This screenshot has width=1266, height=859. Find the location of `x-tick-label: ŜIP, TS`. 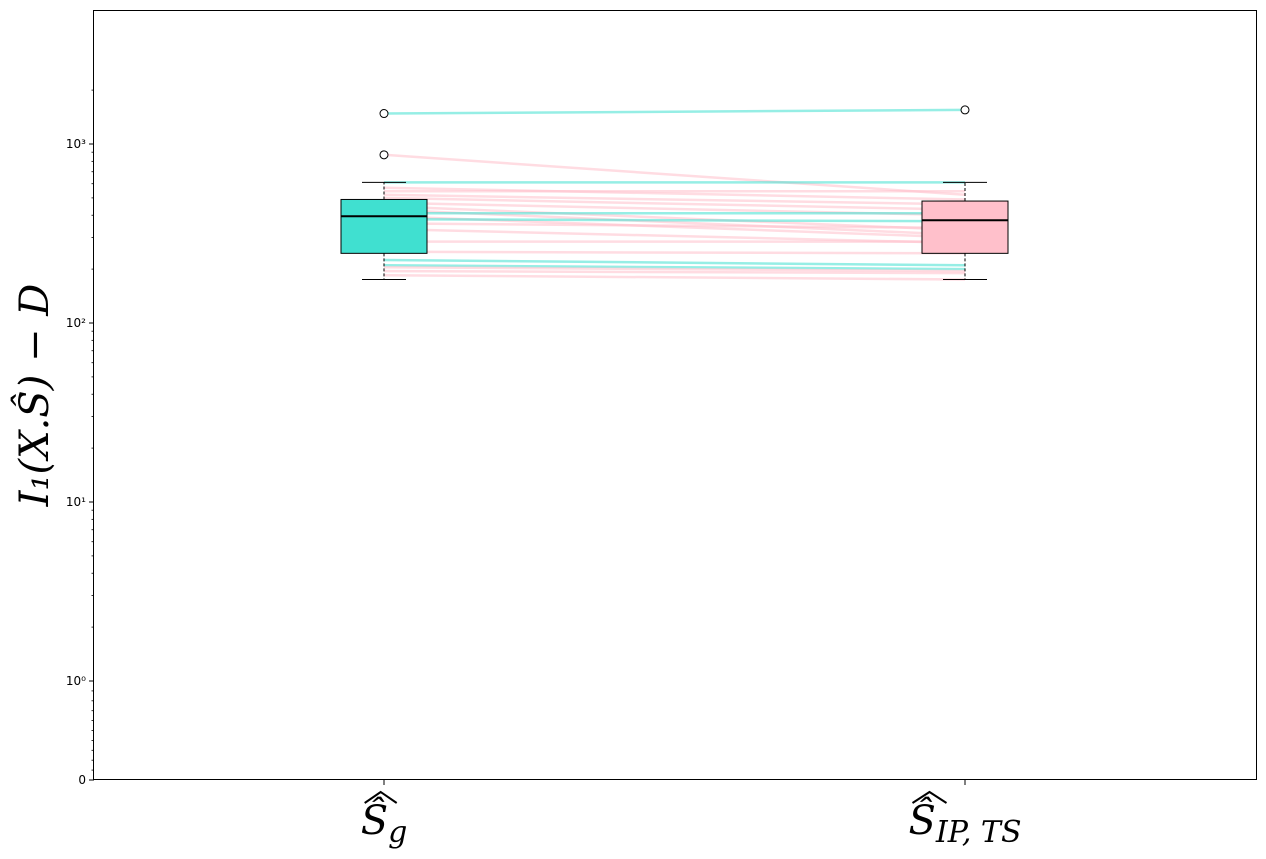

x-tick-label: ŜIP, TS is located at coordinates (965, 823).